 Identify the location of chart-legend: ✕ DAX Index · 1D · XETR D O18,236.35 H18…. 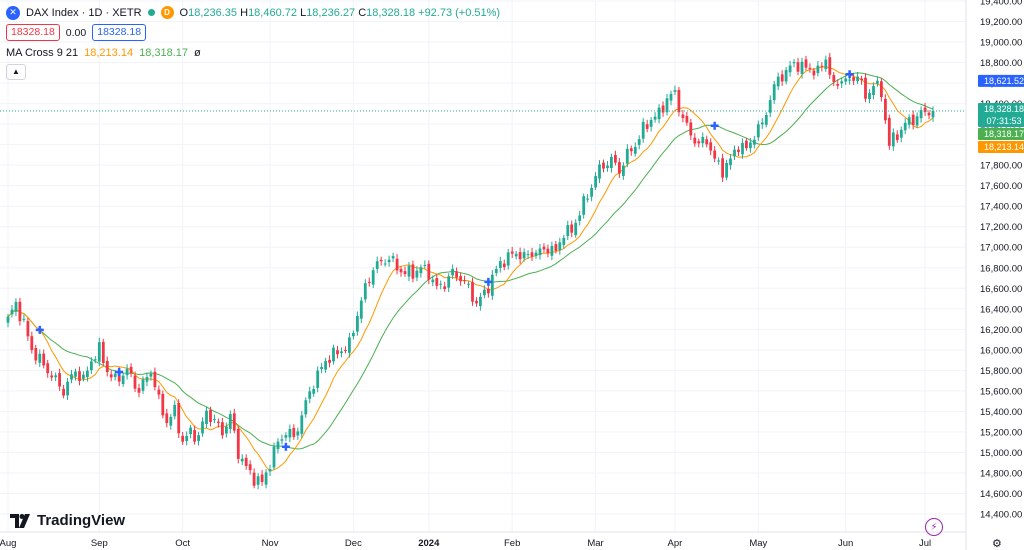
(253, 42).